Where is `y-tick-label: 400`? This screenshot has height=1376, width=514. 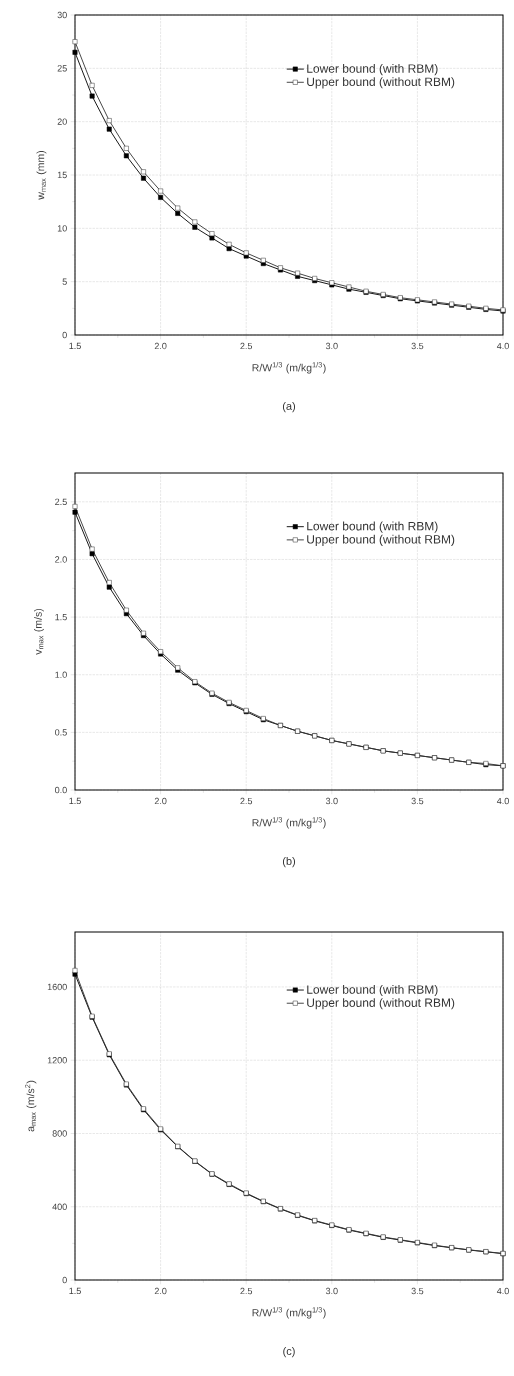 y-tick-label: 400 is located at coordinates (59, 1206).